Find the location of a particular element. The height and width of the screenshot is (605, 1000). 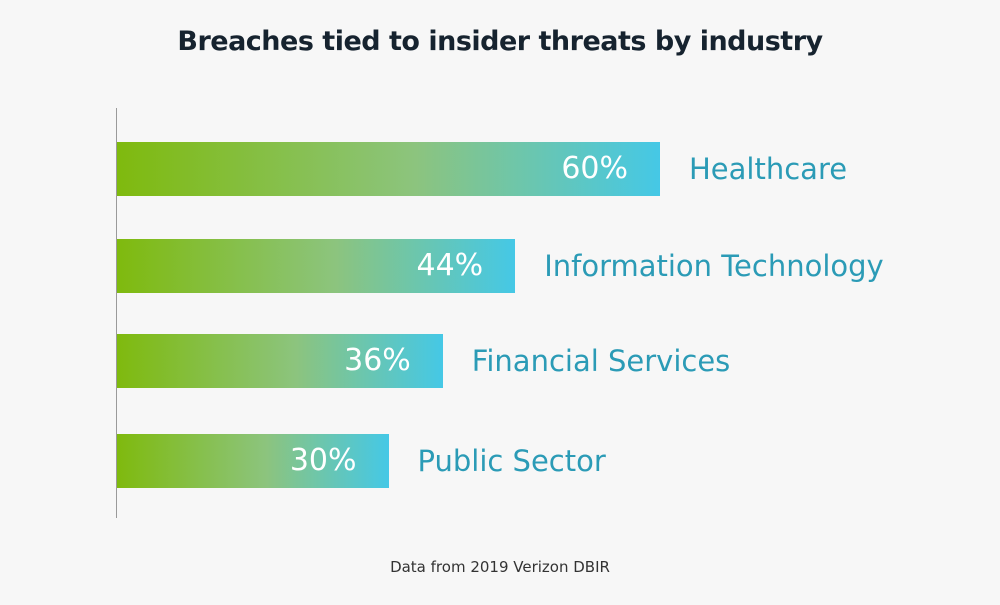

category-label: Financial Services is located at coordinates (601, 361).